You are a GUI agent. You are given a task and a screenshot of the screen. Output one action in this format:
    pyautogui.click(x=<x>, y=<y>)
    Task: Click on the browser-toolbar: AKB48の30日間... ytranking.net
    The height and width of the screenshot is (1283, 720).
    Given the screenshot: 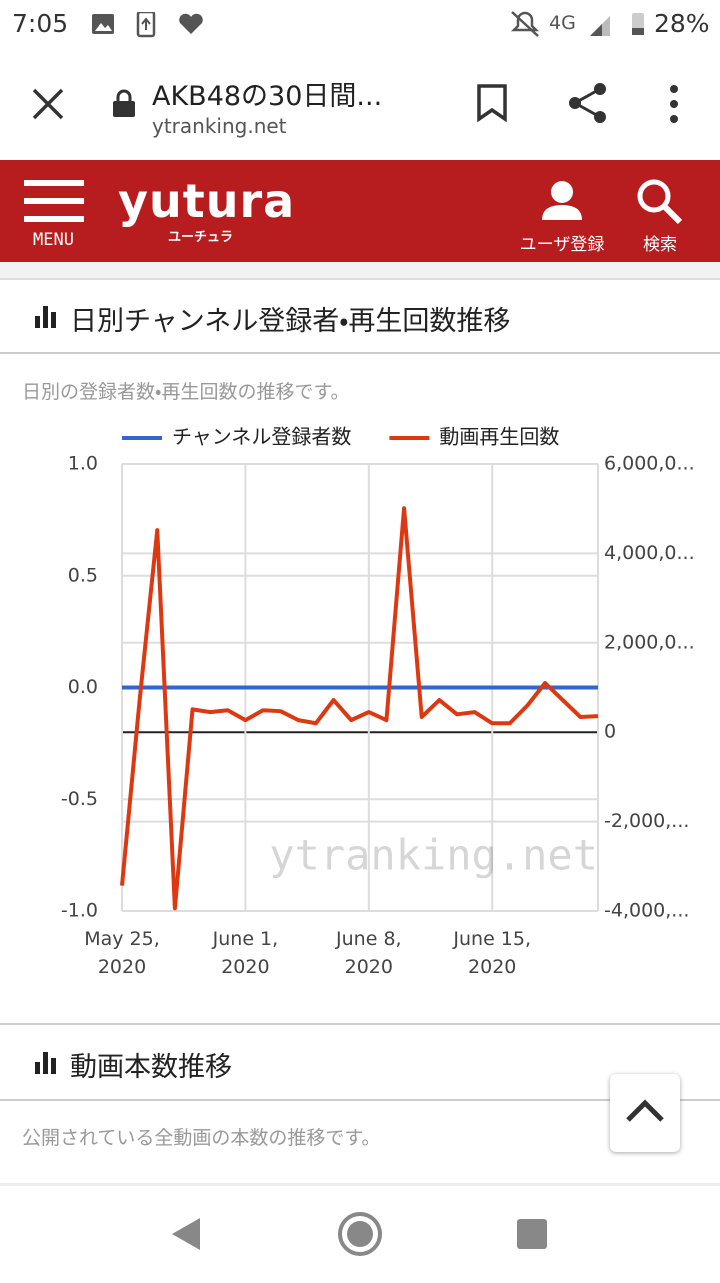 What is the action you would take?
    pyautogui.click(x=360, y=104)
    